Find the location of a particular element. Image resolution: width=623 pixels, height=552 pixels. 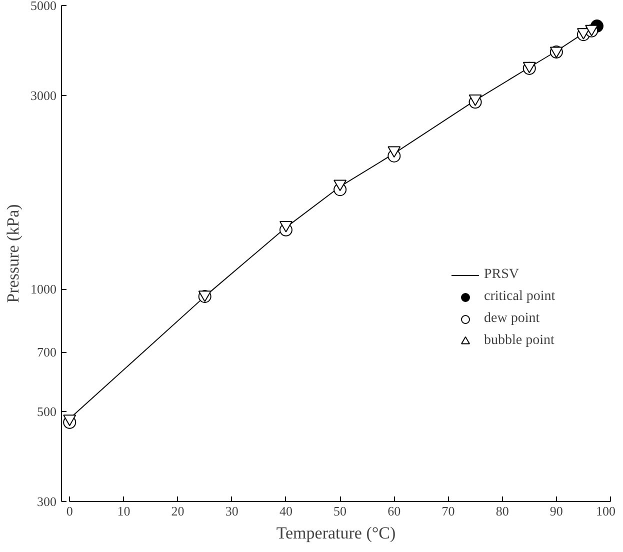

y-tick-label: 500 is located at coordinates (46, 411).